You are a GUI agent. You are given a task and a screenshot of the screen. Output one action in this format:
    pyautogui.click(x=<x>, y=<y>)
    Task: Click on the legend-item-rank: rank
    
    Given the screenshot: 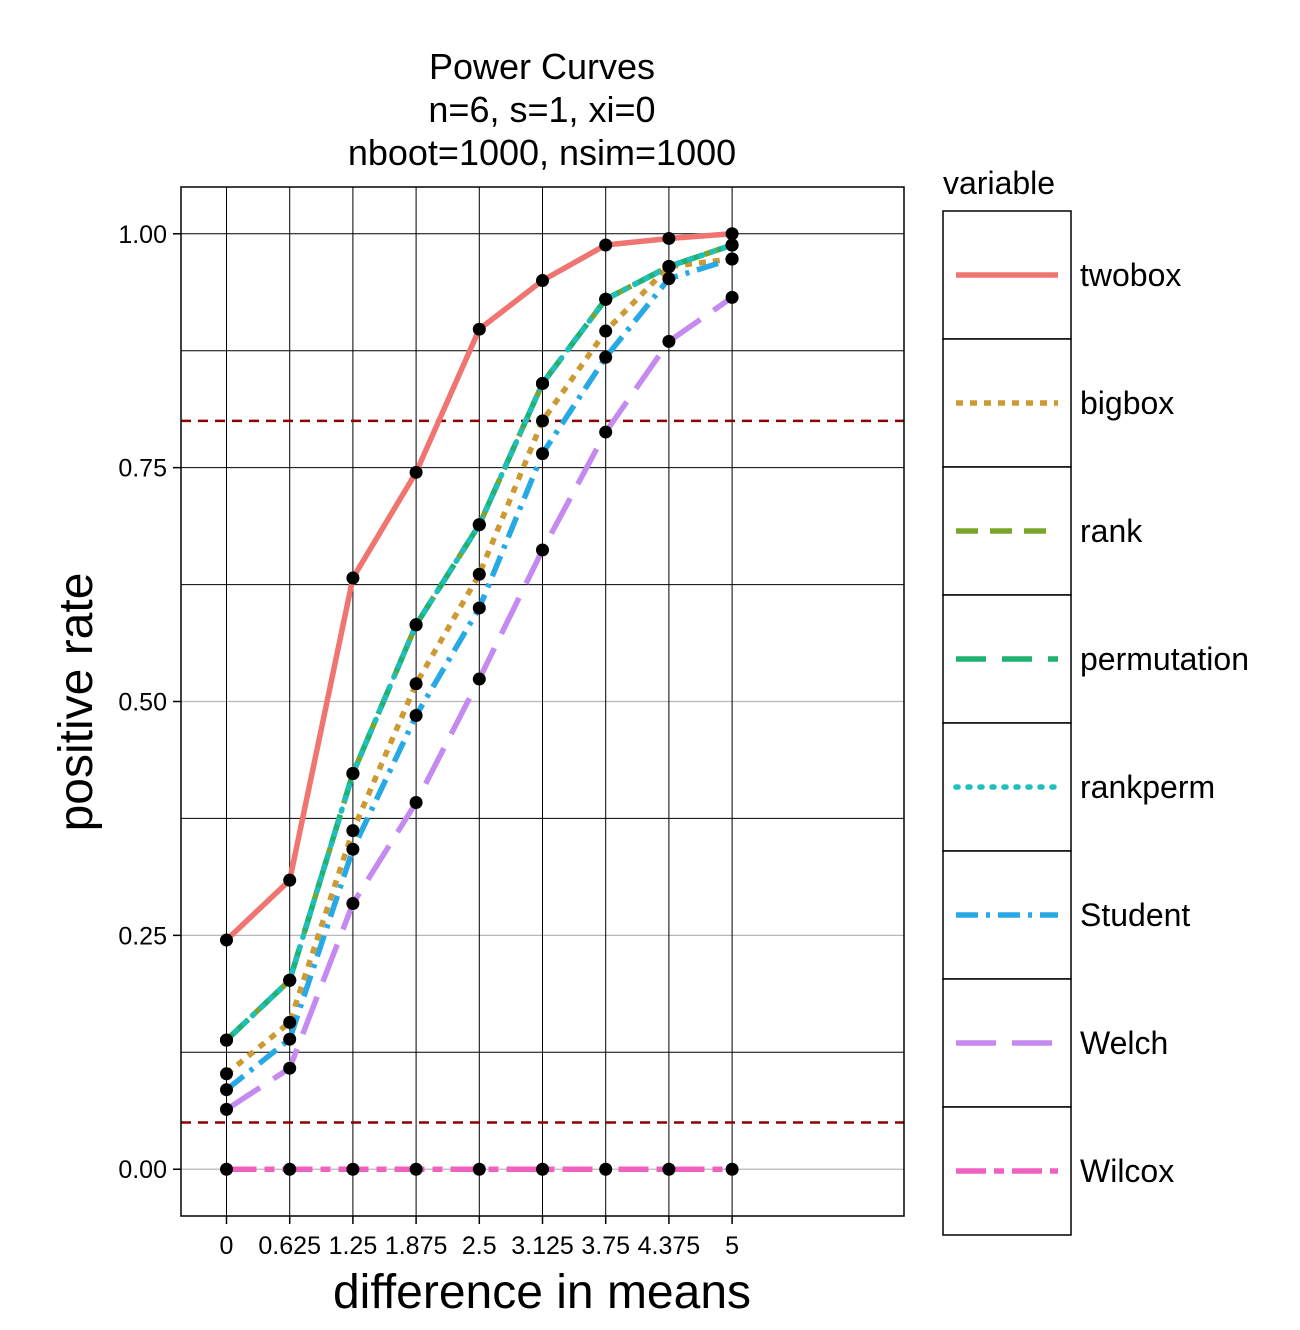 What is the action you would take?
    pyautogui.click(x=1042, y=531)
    